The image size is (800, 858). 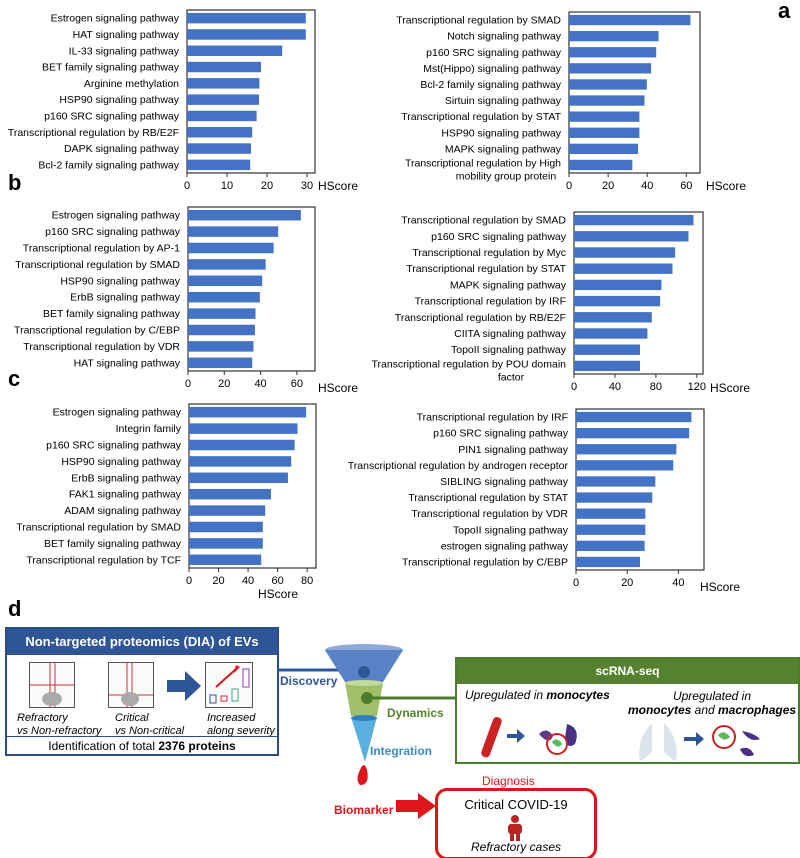 I want to click on category-label: Mst(Hippo) signaling pathway, so click(x=492, y=69).